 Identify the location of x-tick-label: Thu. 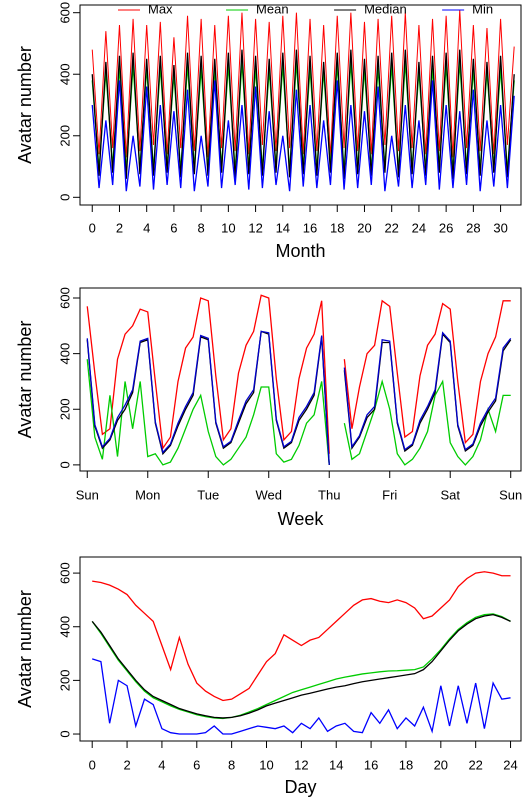
(329, 494).